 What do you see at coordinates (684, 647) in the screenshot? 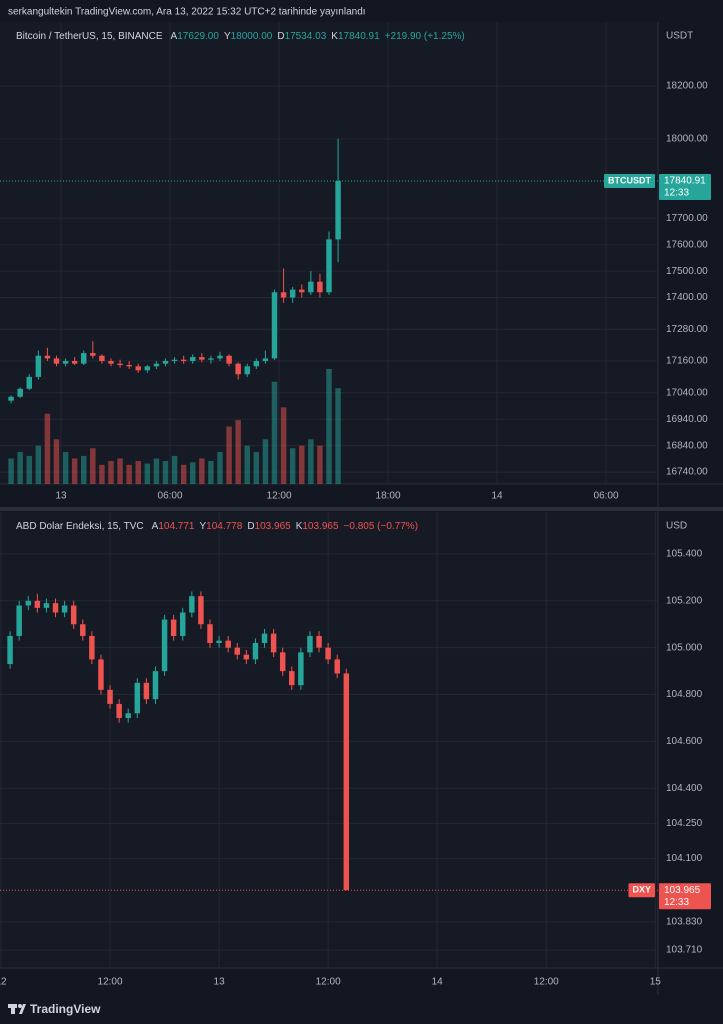
I see `y-tick-label: 105.000` at bounding box center [684, 647].